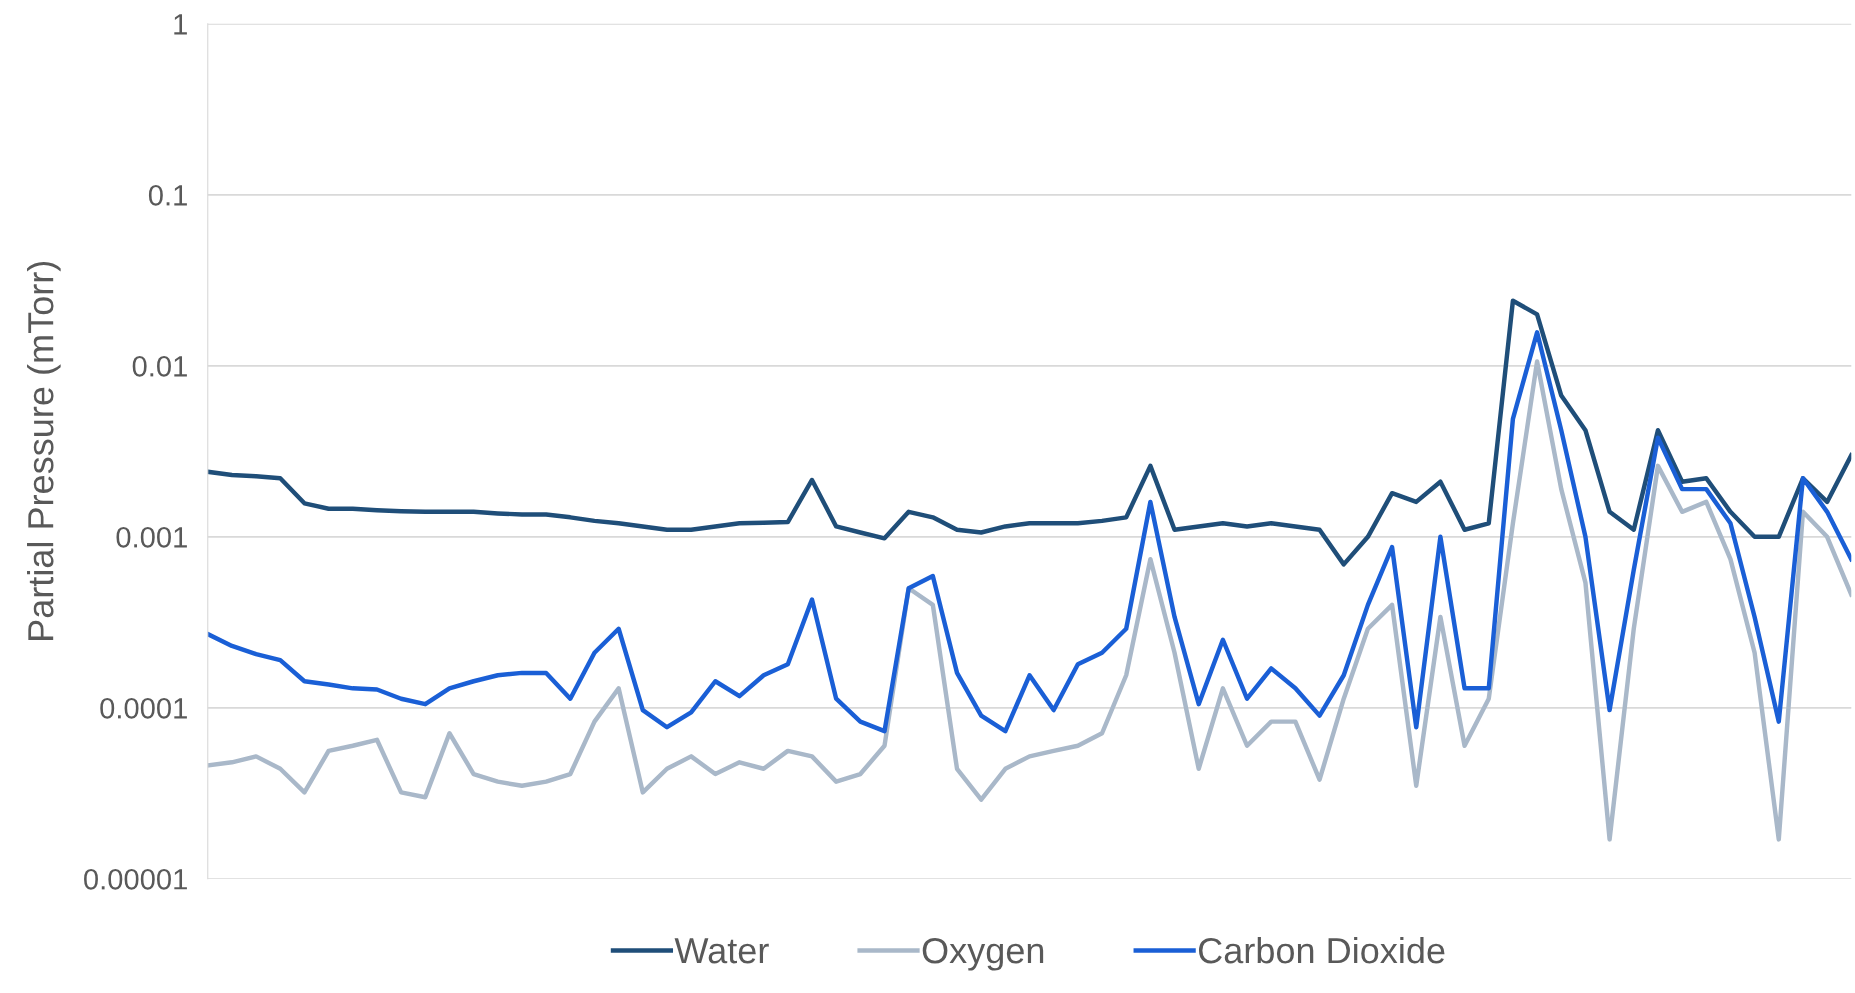  I want to click on legend-label: Oxygen, so click(983, 954).